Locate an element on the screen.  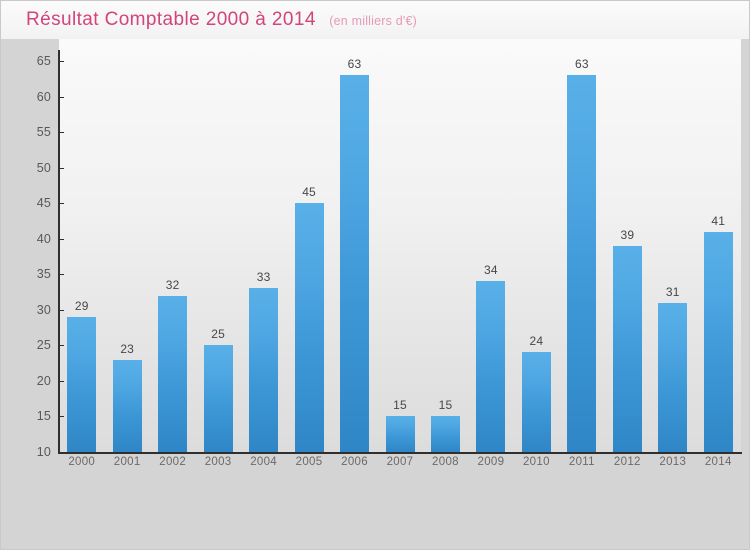
x-axis-tick-label: 2011 is located at coordinates (581, 462).